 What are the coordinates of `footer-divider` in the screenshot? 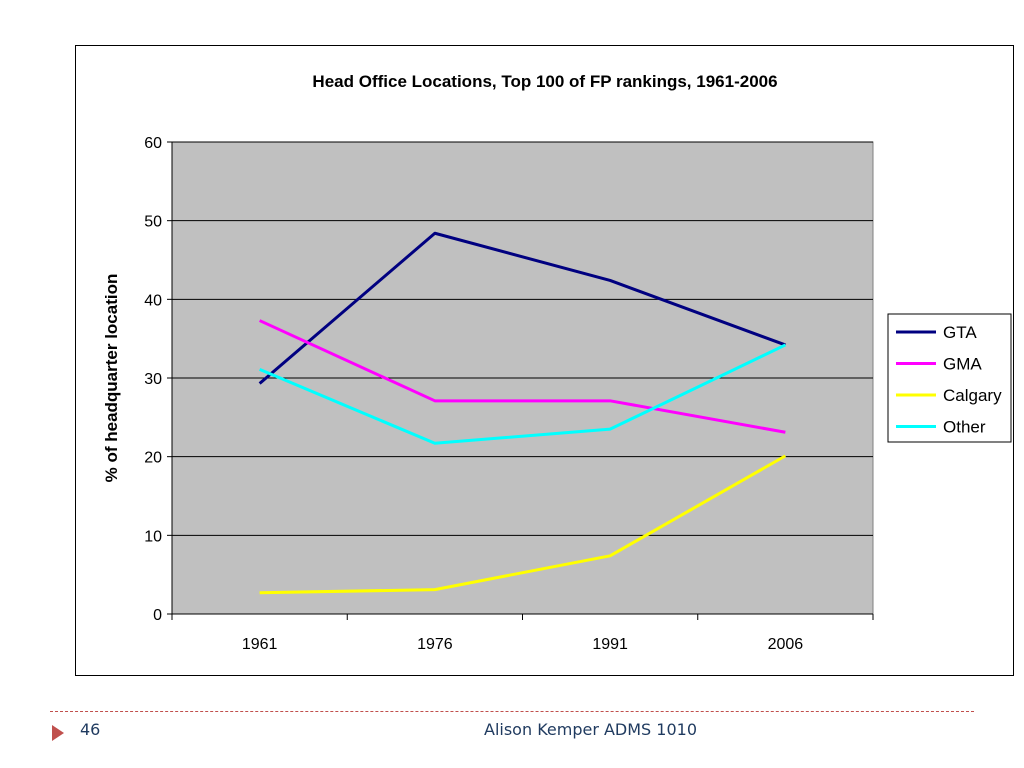 It's located at (512, 711).